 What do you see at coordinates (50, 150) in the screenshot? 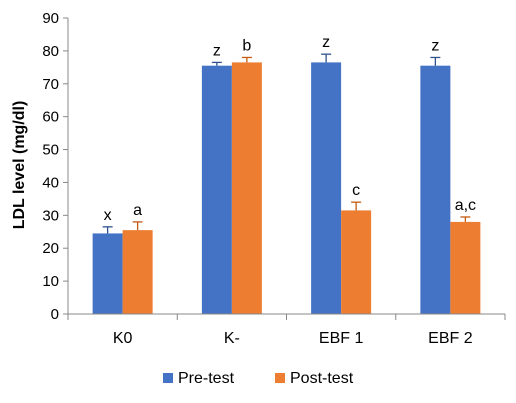
I see `y-tick-label: 50` at bounding box center [50, 150].